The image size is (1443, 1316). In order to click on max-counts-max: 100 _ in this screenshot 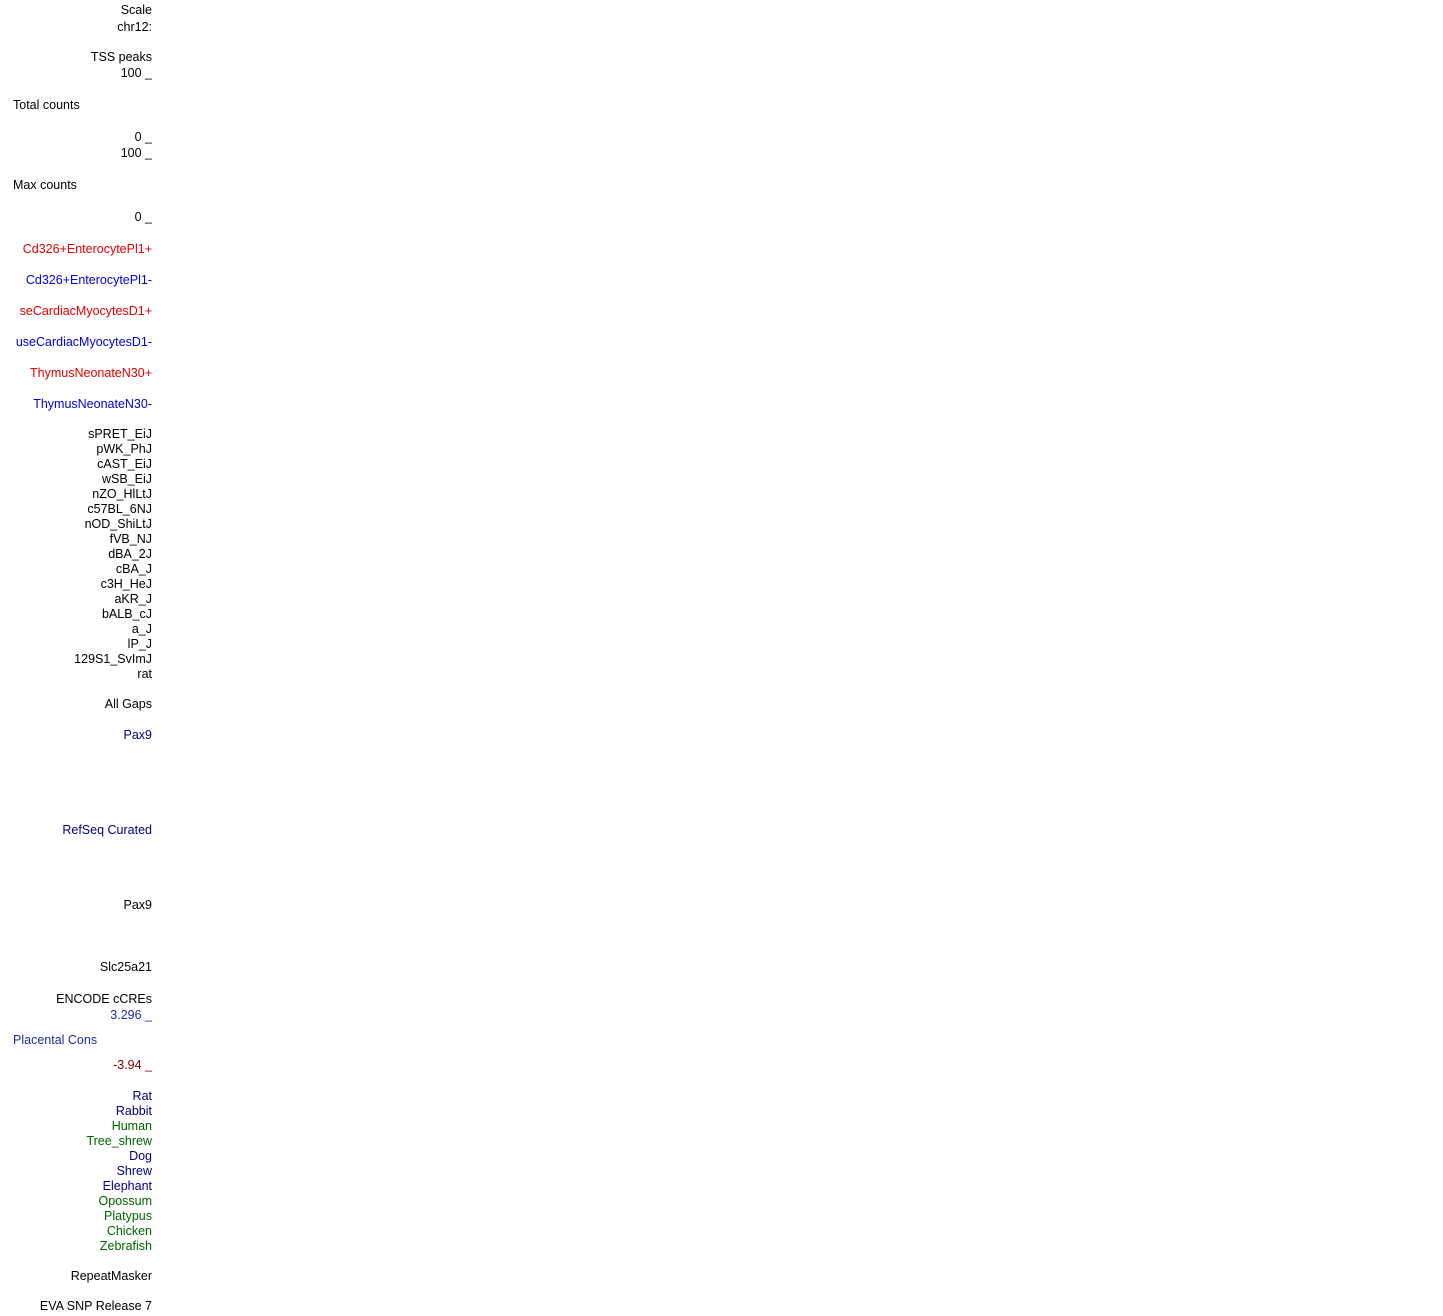, I will do `click(136, 153)`.